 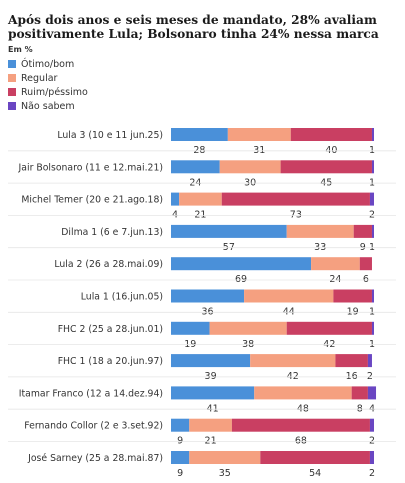 I want to click on category-label: Itamar Franco (12 a 14.dez.94), so click(x=91, y=393).